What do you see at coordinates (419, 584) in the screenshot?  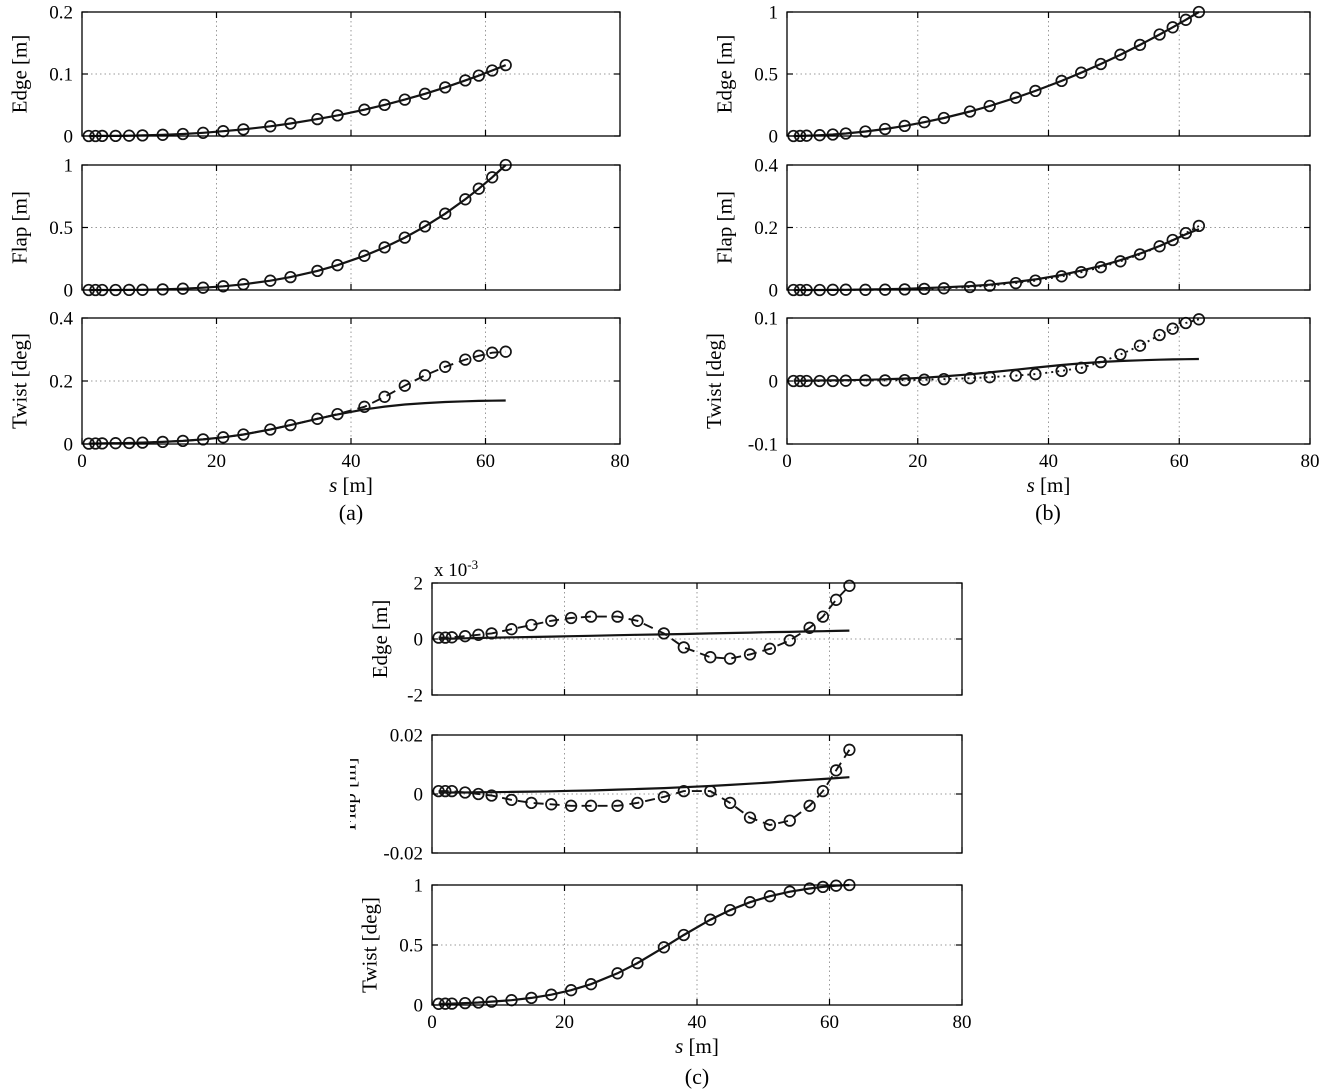 I see `y-tick-label: 2` at bounding box center [419, 584].